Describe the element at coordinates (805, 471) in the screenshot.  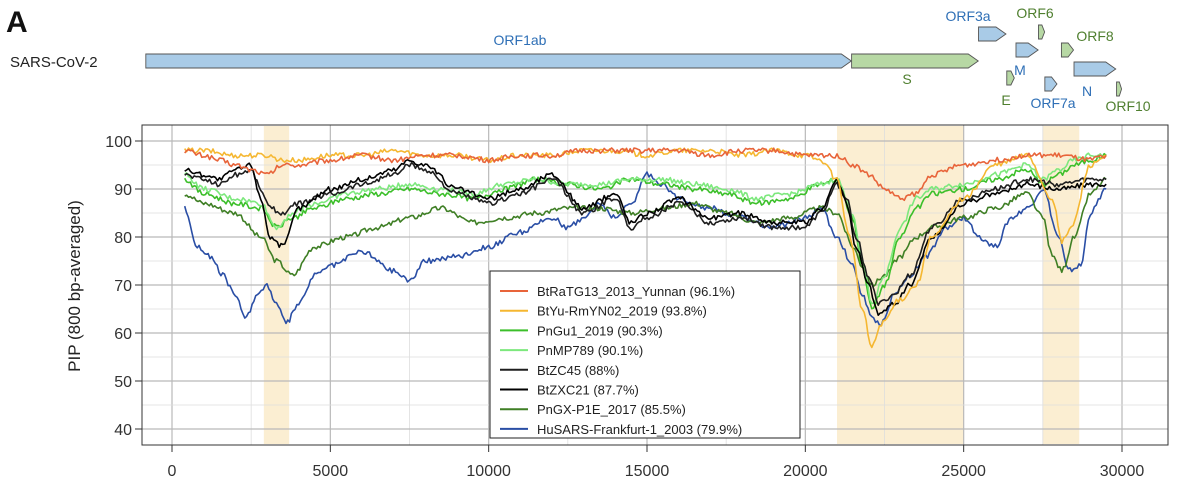
I see `x-tick-label: 20000` at that location.